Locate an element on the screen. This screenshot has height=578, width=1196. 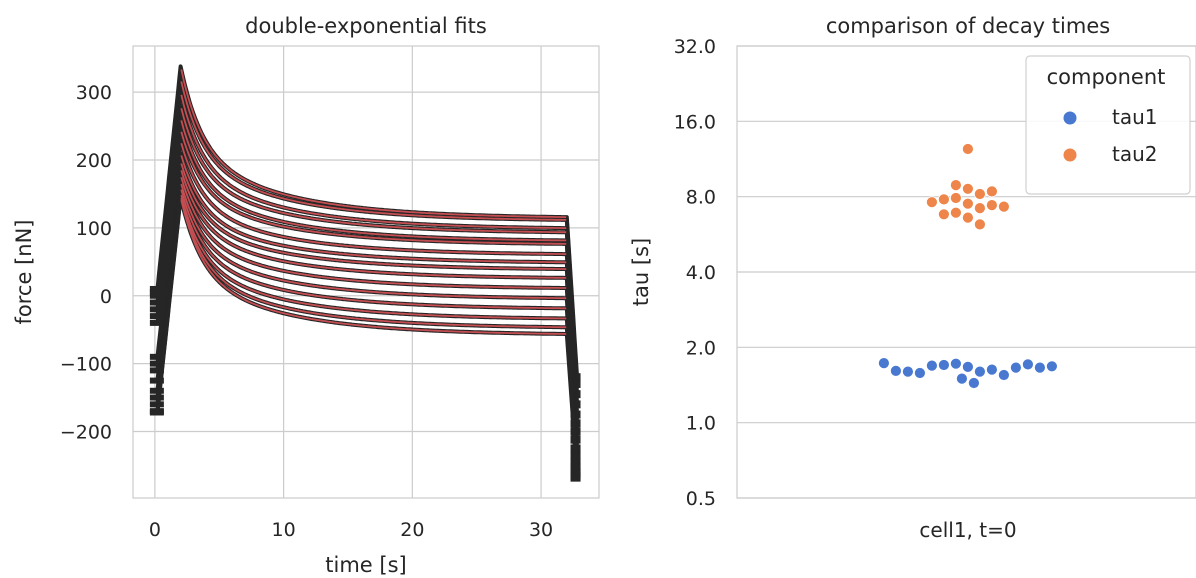
left-y-tick-label: 300 is located at coordinates (94, 93).